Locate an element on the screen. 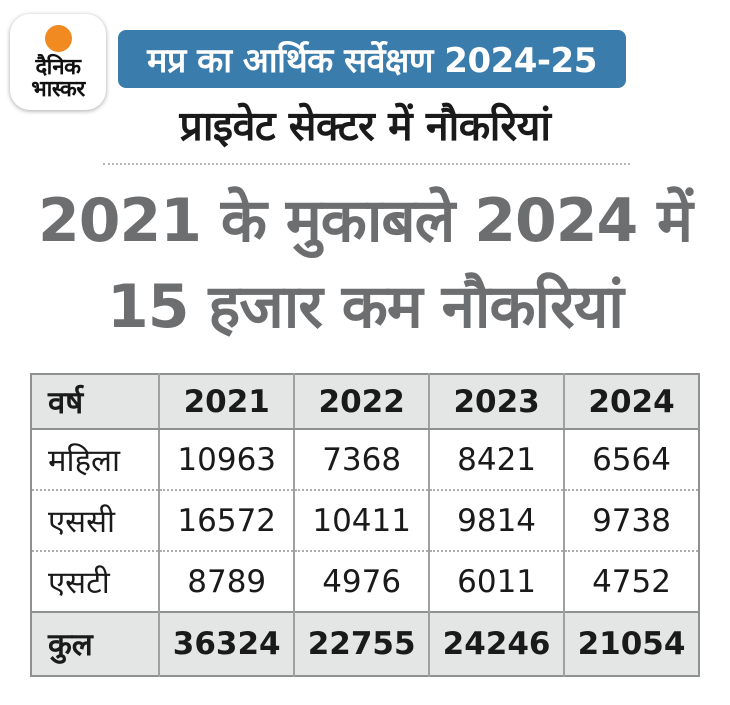 This screenshot has height=705, width=730. row-label: महिला is located at coordinates (95, 459).